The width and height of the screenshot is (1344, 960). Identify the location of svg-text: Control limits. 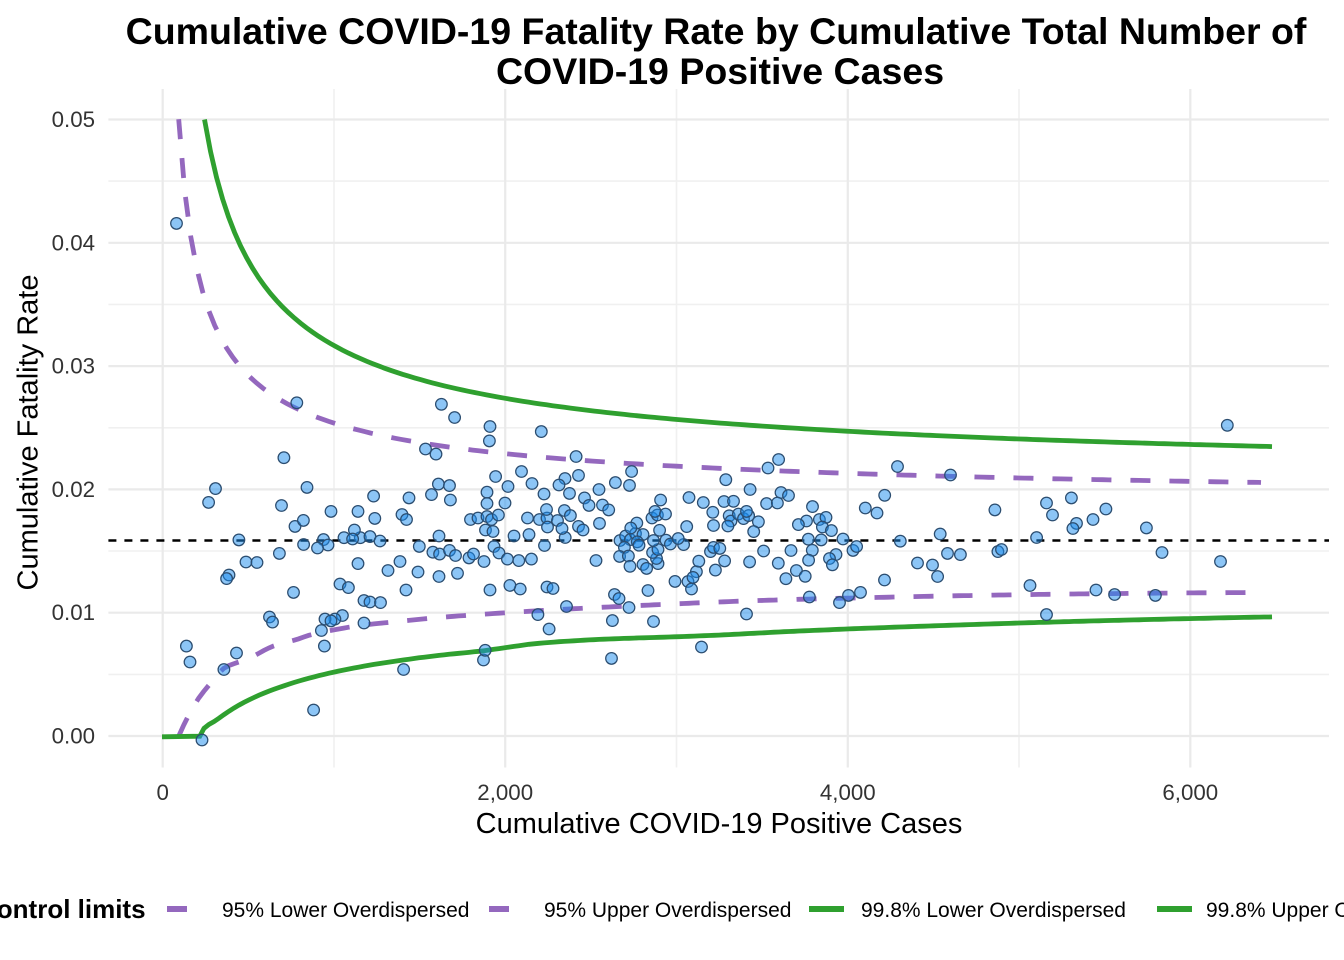
(73, 909).